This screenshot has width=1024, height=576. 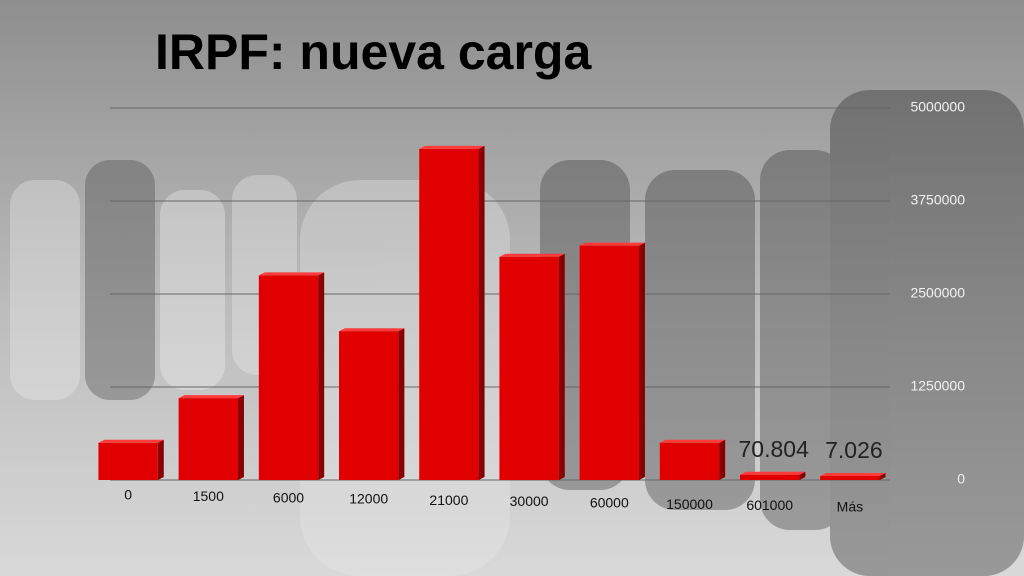 What do you see at coordinates (288, 497) in the screenshot?
I see `x-tick-label: 6000` at bounding box center [288, 497].